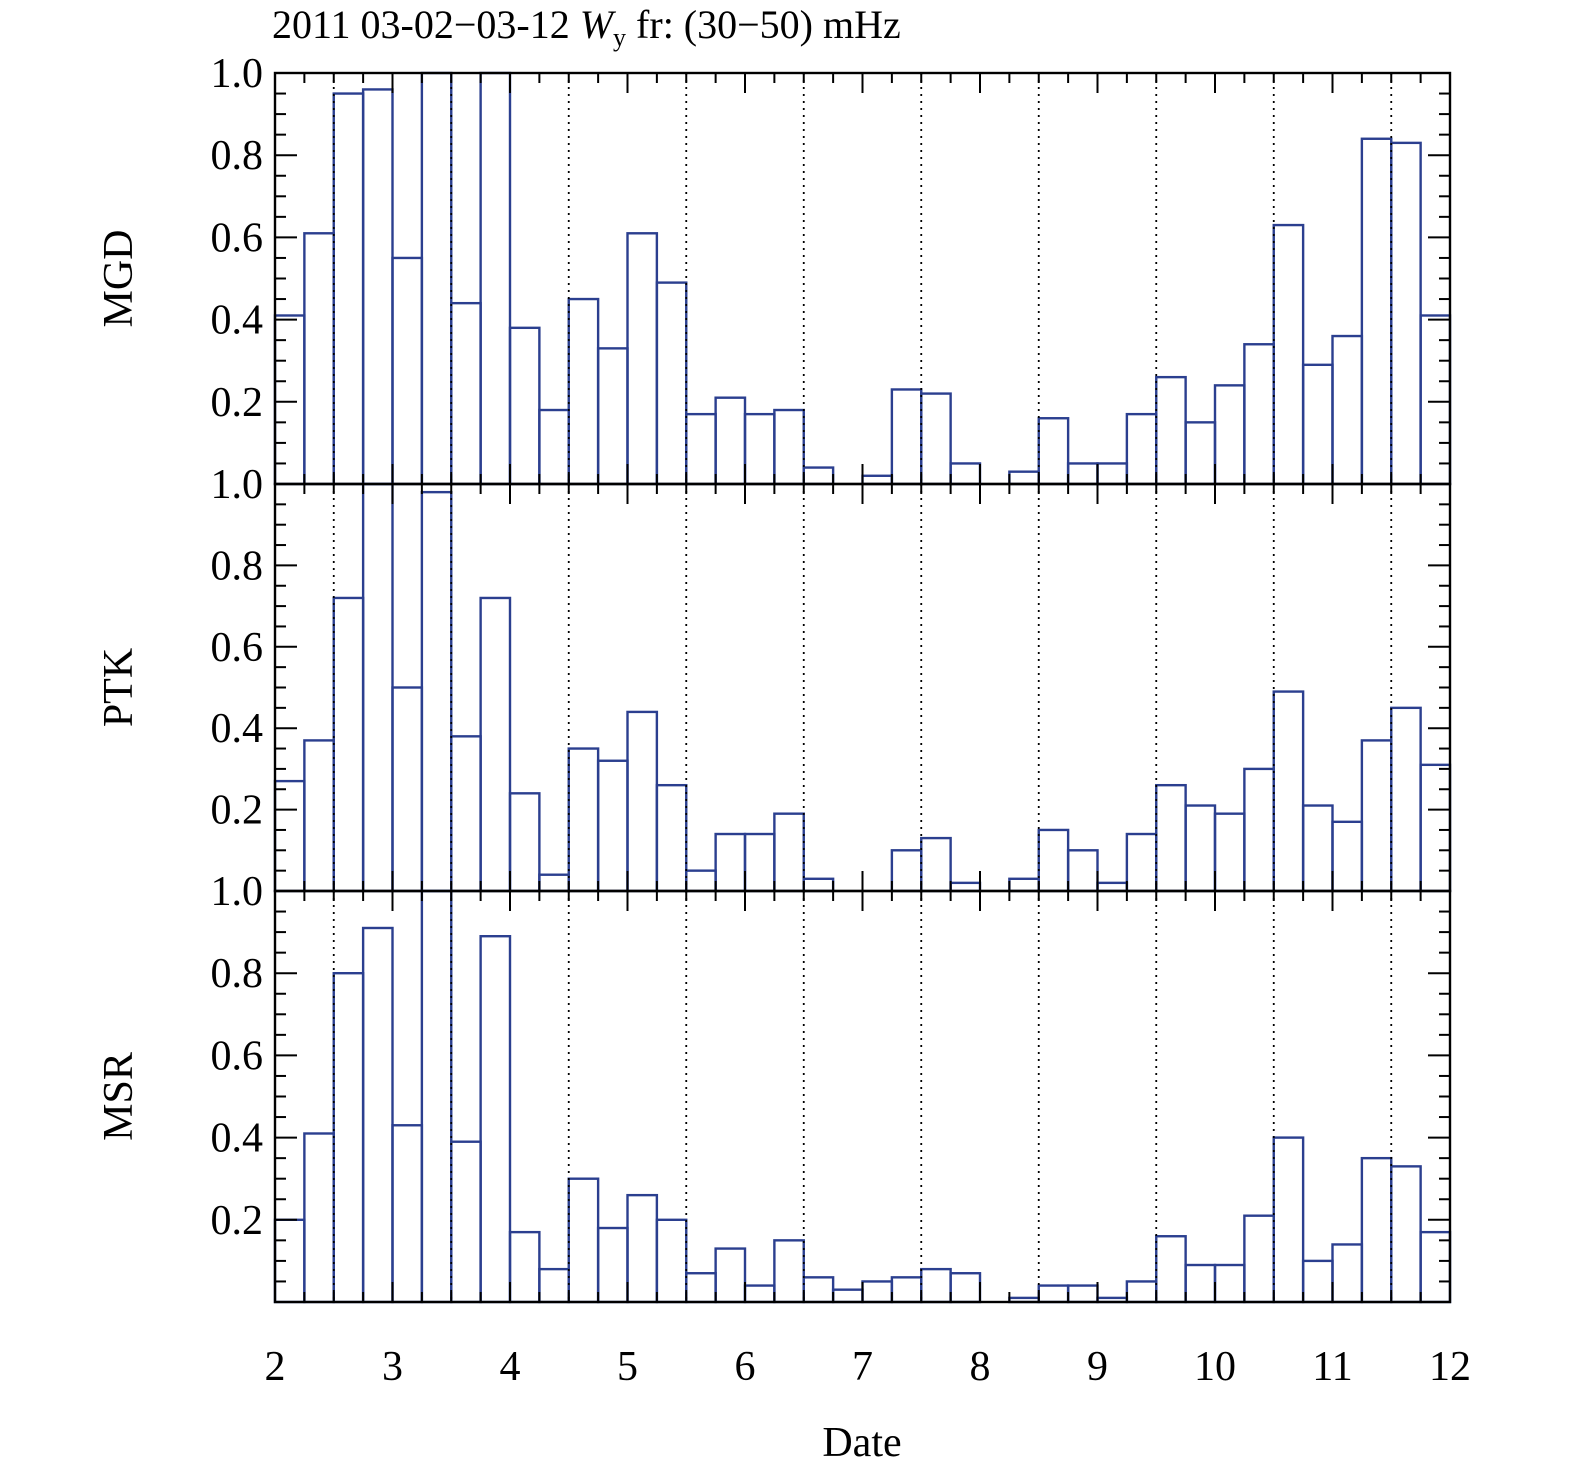  Describe the element at coordinates (1215, 1367) in the screenshot. I see `x-tick-label: 10` at that location.